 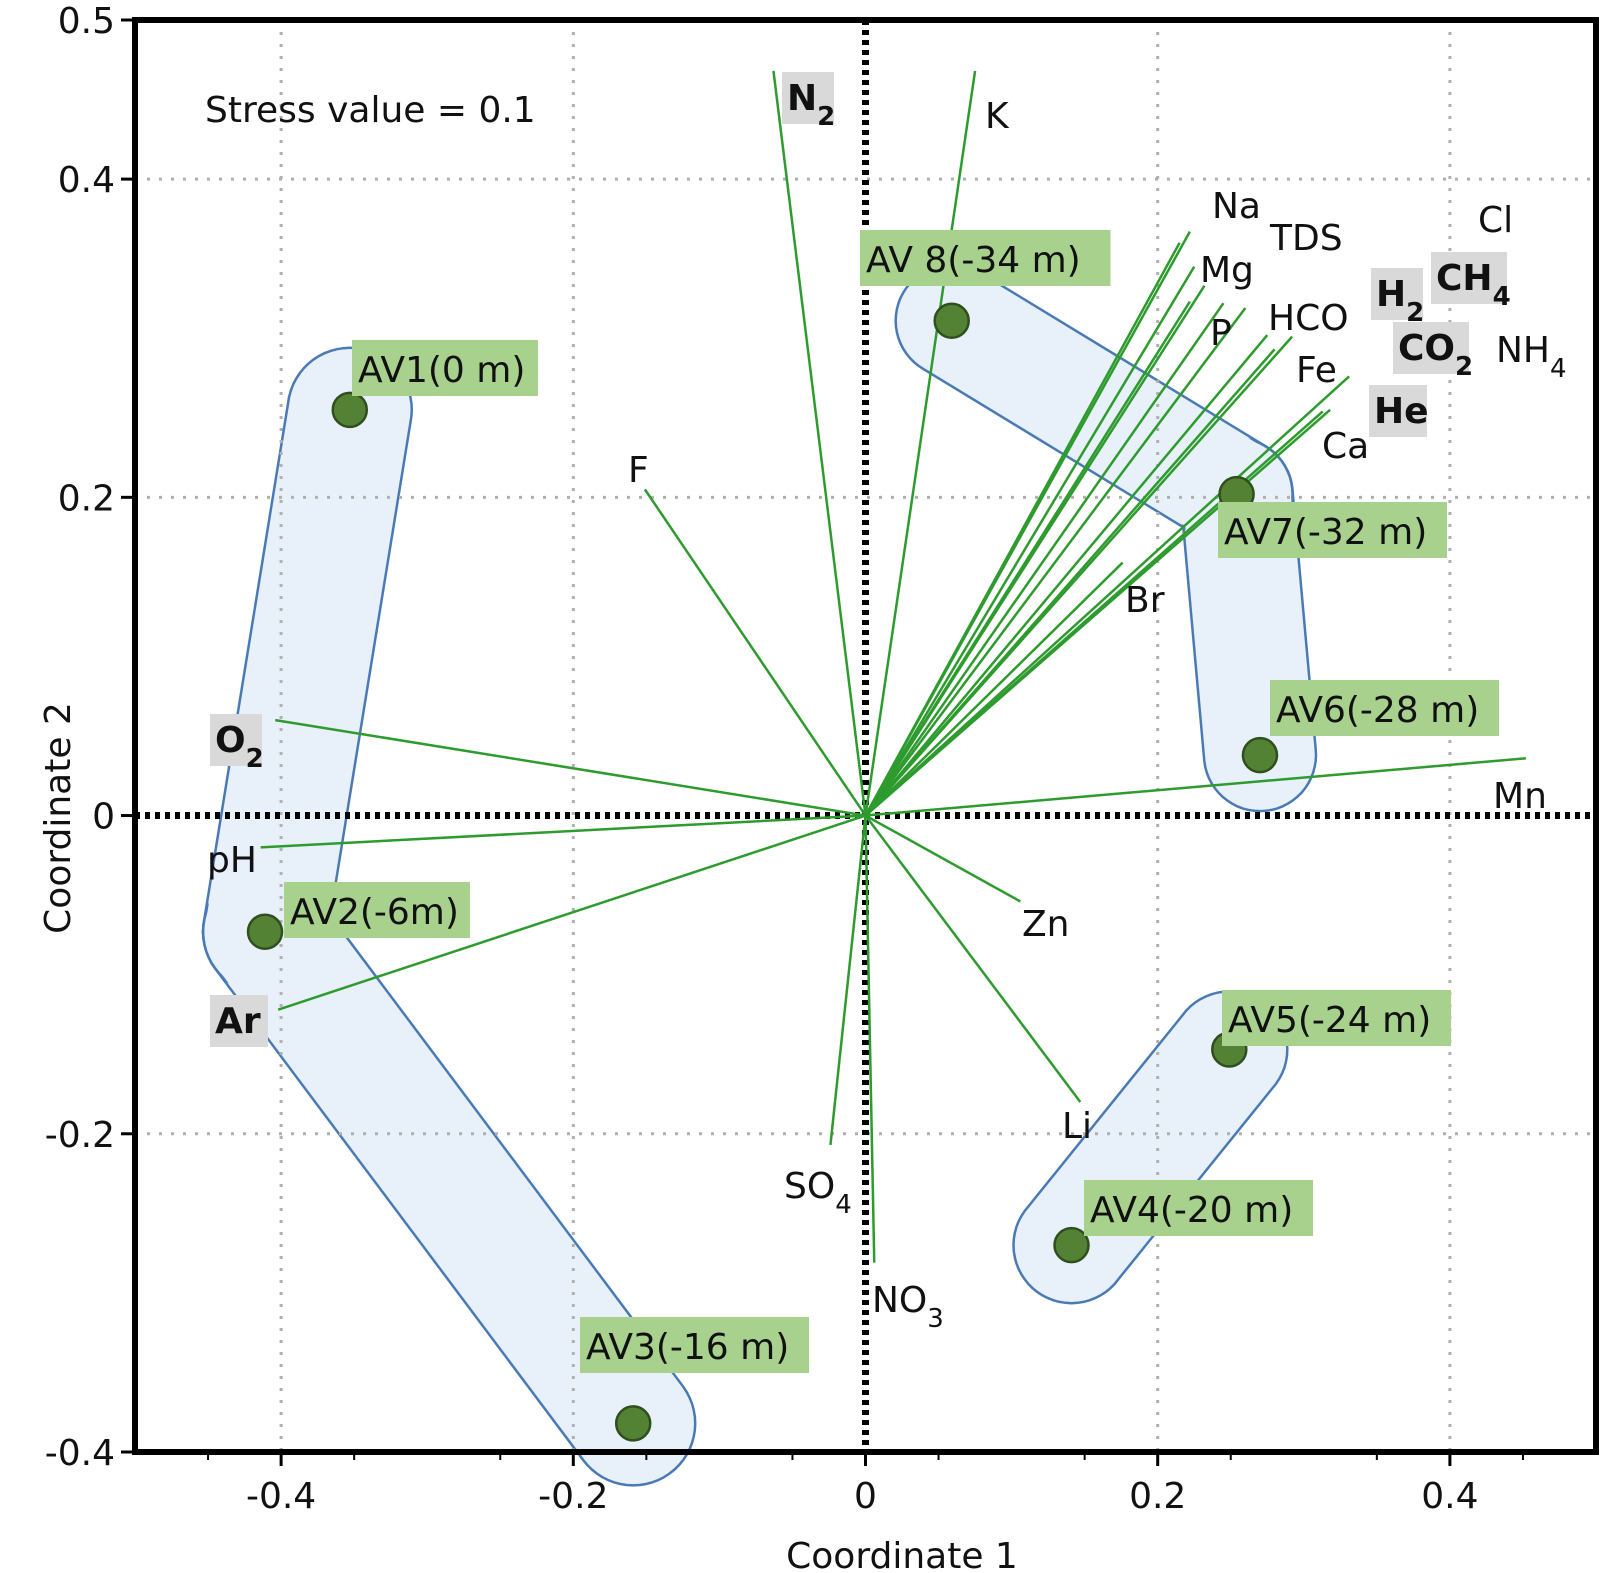 I want to click on sample-label-7: AV7(-32 m), so click(x=1325, y=532).